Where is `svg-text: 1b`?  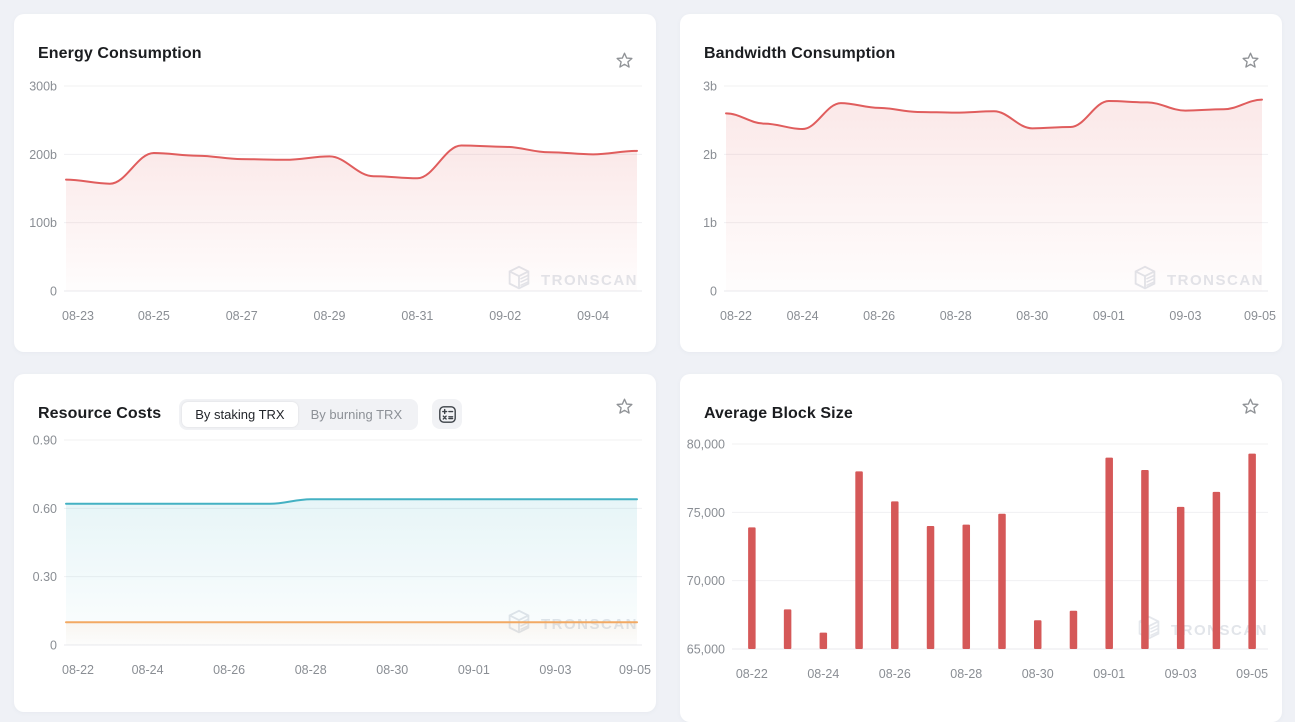 svg-text: 1b is located at coordinates (710, 223).